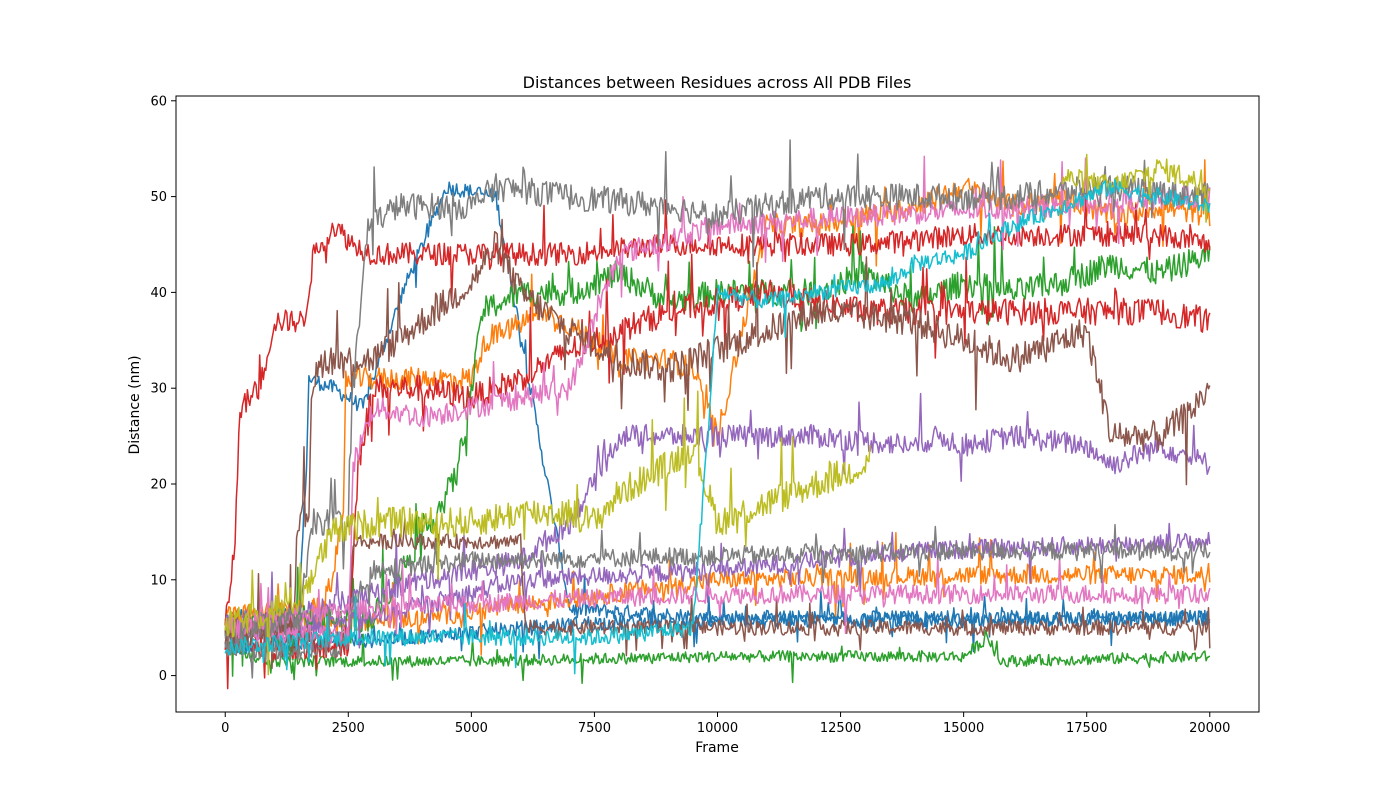 The height and width of the screenshot is (800, 1400). Describe the element at coordinates (717, 748) in the screenshot. I see `x-axis-label: Frame` at that location.